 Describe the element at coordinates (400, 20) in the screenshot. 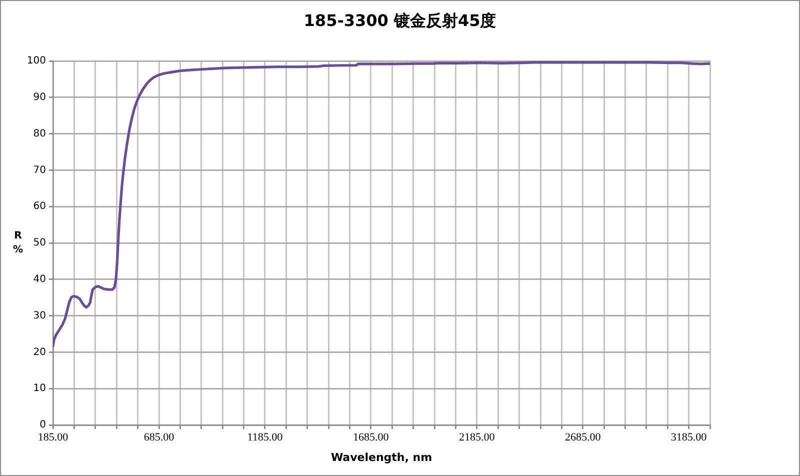

I see `chart-title: 185-3300 镀金反射45度` at that location.